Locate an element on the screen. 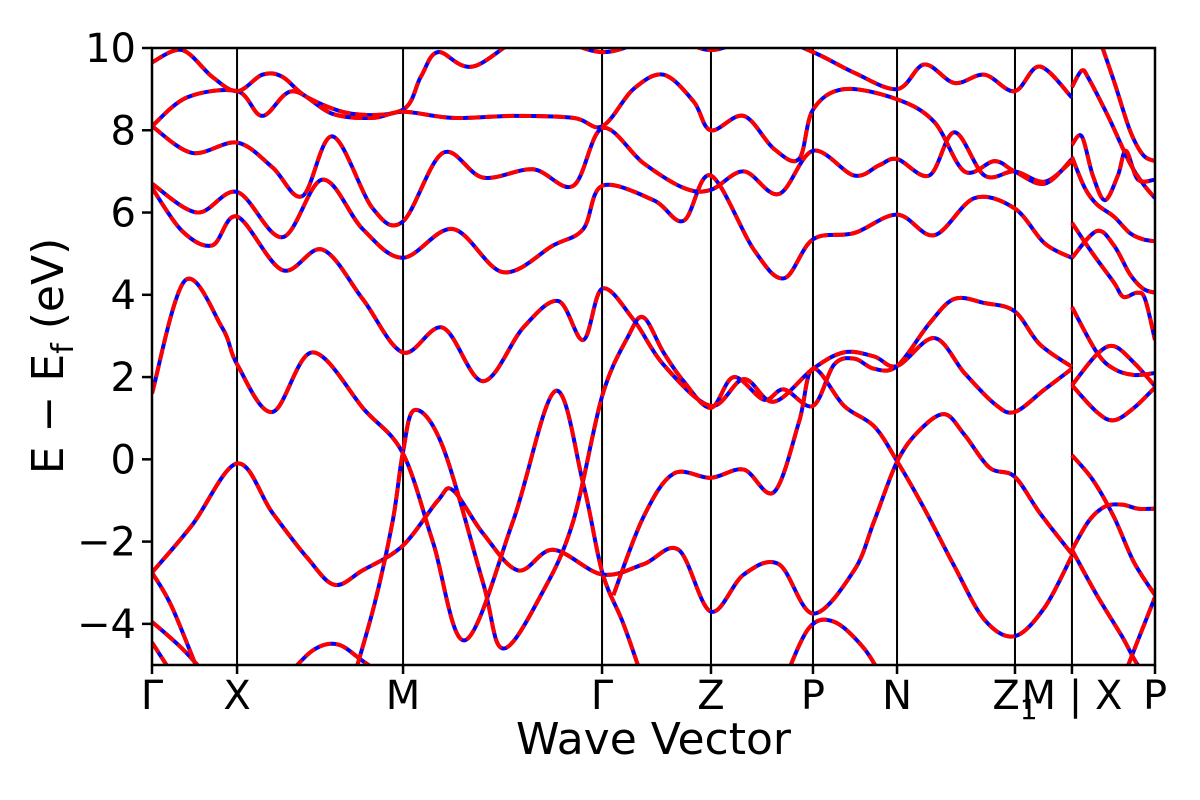 The width and height of the screenshot is (1200, 800). y-axis-label: E − Ef (eV) is located at coordinates (52, 356).